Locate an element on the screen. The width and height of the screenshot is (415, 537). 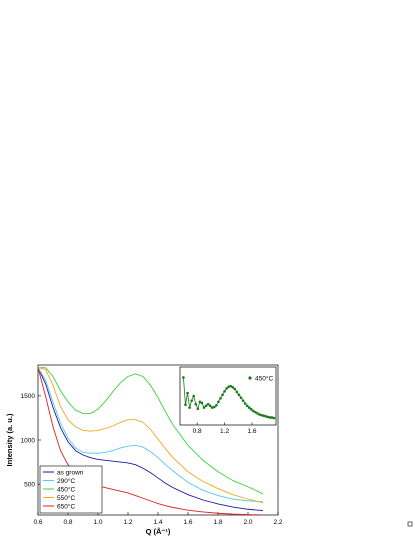
inset-chart: 0.8 1.2 1.6 450°C is located at coordinates (228, 400).